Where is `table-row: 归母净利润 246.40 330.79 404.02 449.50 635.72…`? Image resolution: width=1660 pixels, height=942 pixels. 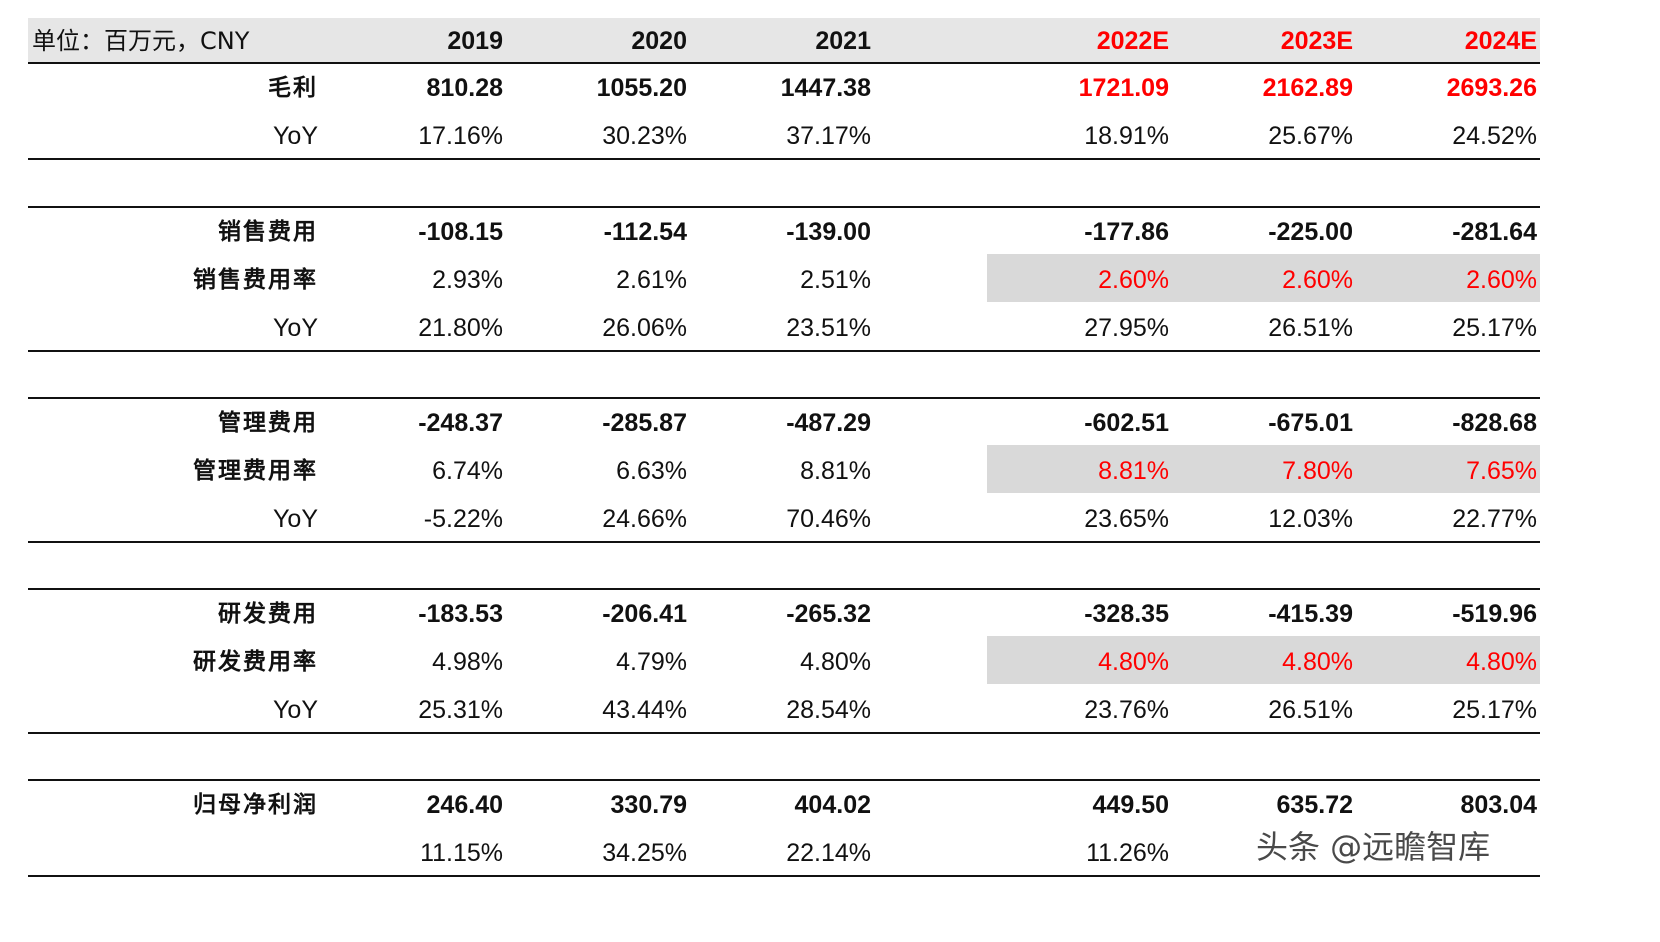 table-row: 归母净利润 246.40 330.79 404.02 449.50 635.72… is located at coordinates (784, 805).